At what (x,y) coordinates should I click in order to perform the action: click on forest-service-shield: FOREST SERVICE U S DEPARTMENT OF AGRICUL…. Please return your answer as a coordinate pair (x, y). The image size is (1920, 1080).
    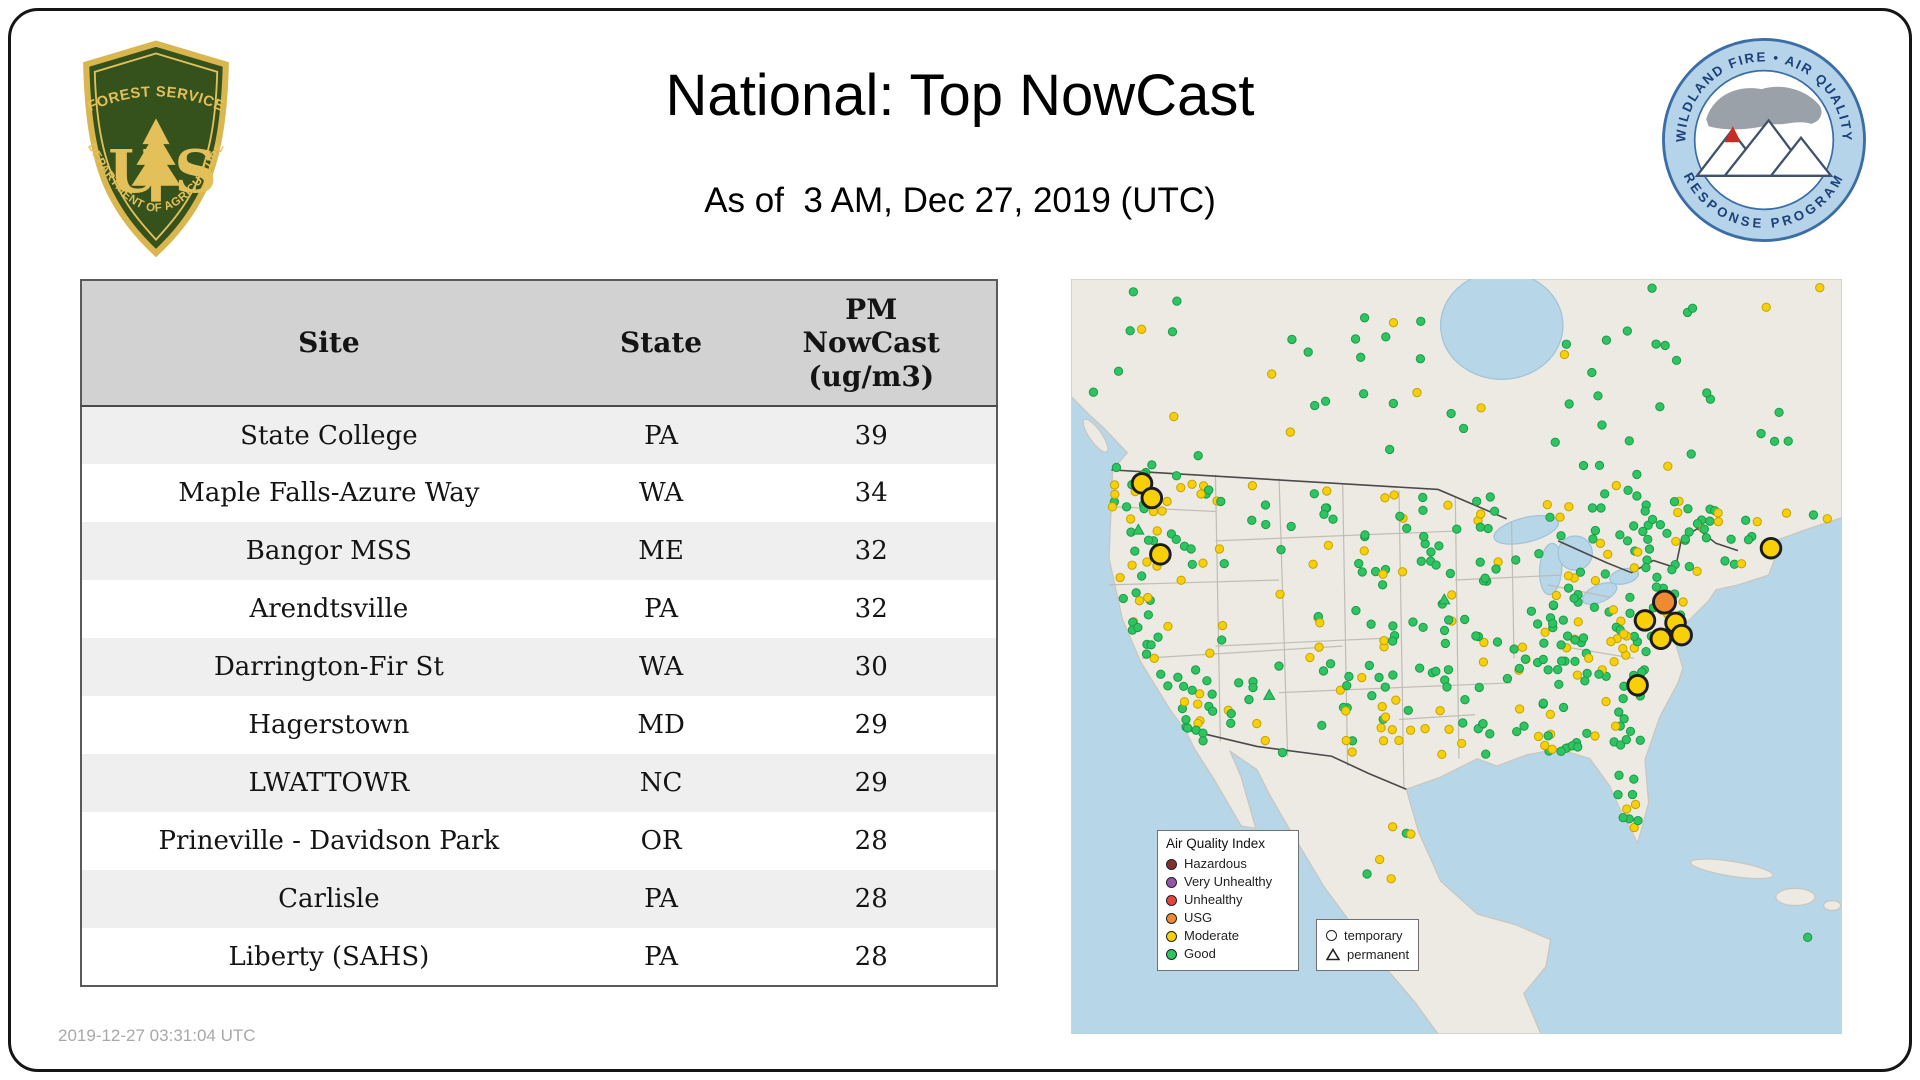
    Looking at the image, I should click on (156, 149).